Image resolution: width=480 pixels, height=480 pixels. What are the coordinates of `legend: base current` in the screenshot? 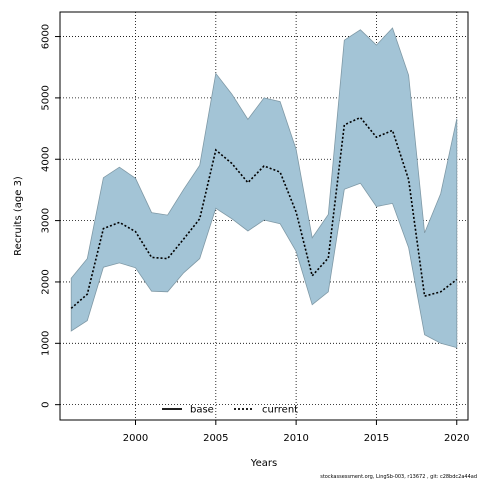 It's located at (230, 410).